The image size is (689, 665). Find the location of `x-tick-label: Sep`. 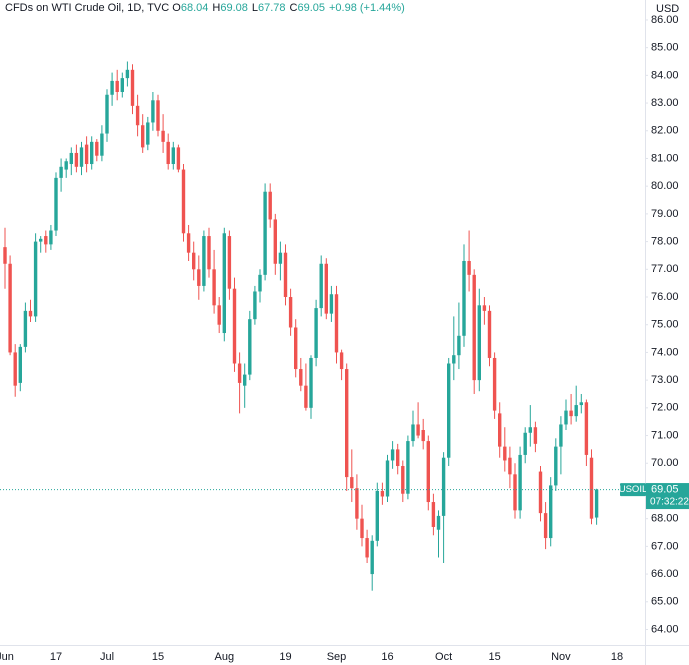

x-tick-label: Sep is located at coordinates (337, 657).